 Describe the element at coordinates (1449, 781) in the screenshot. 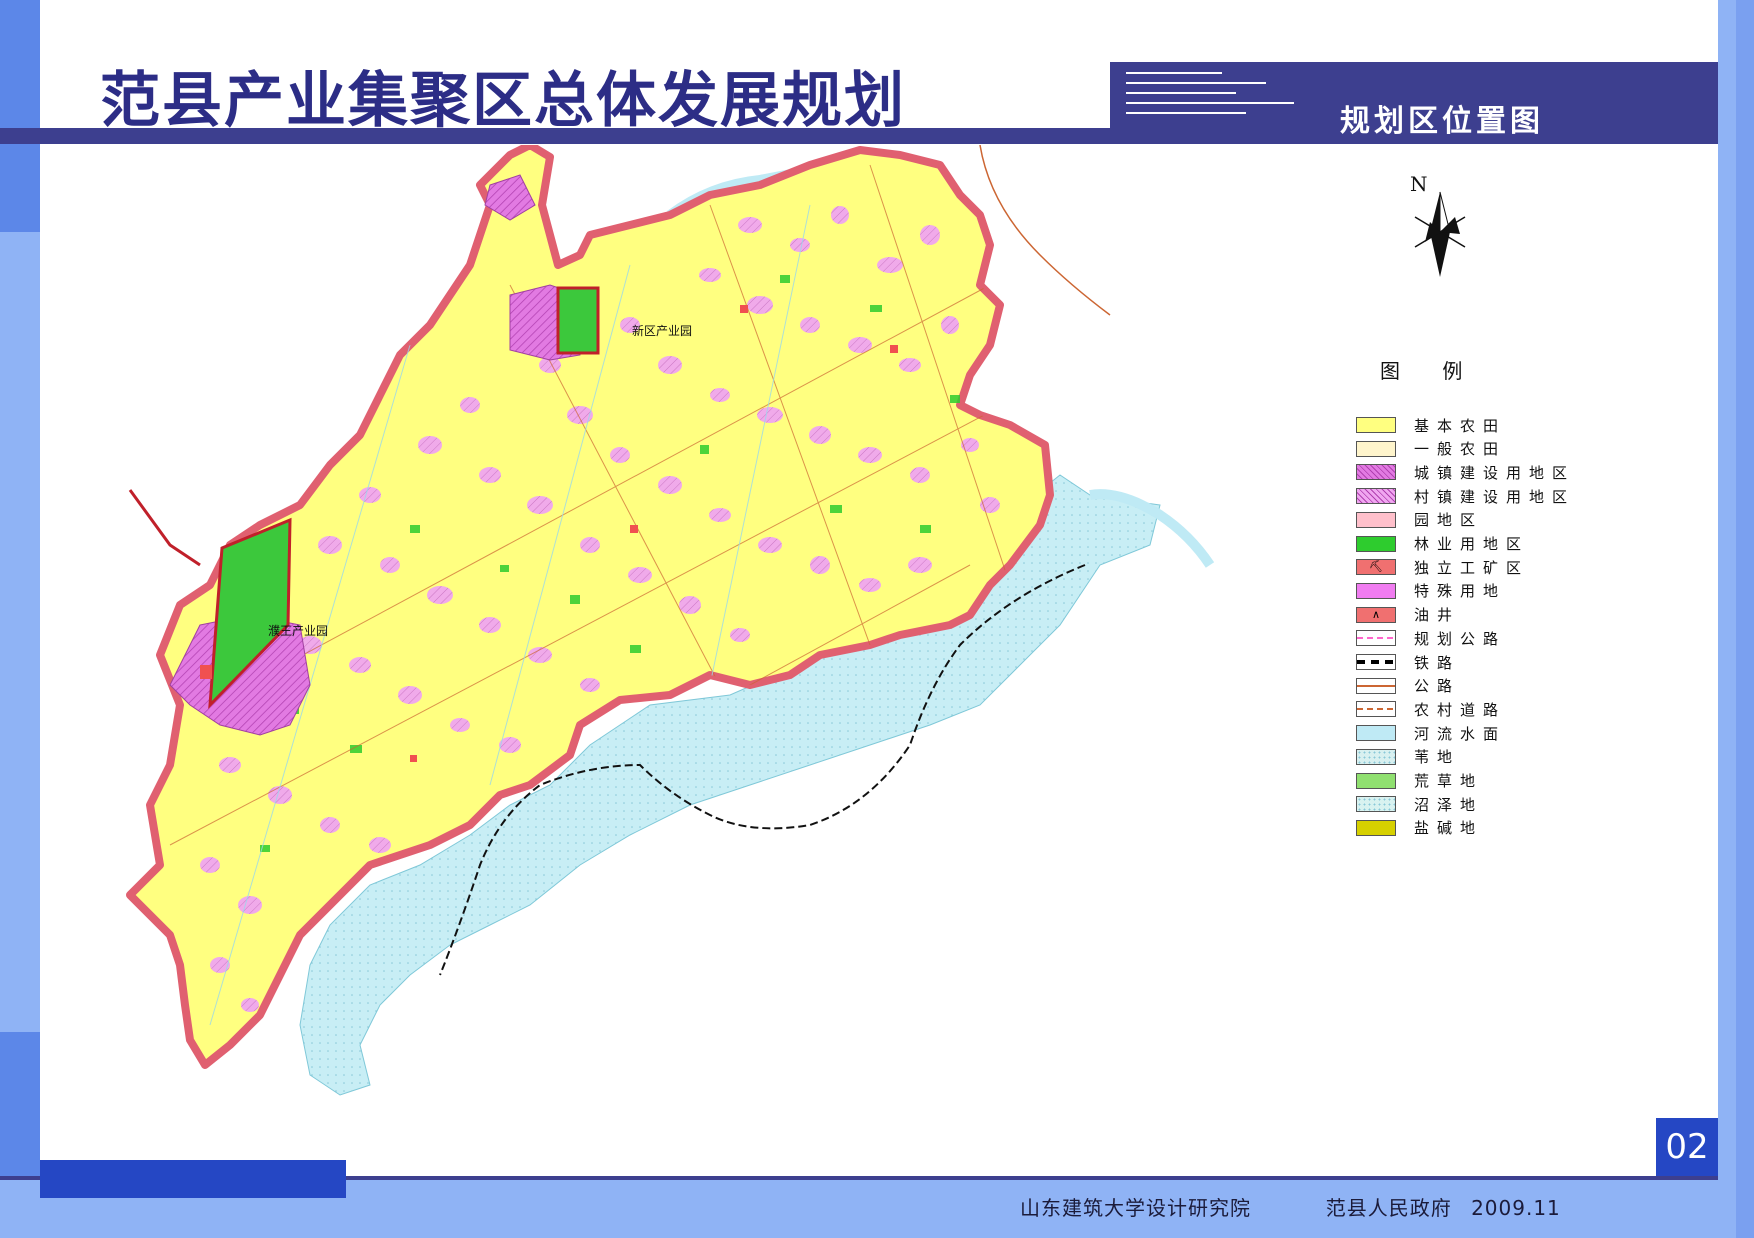

I see `legend-label: 荒草地` at that location.